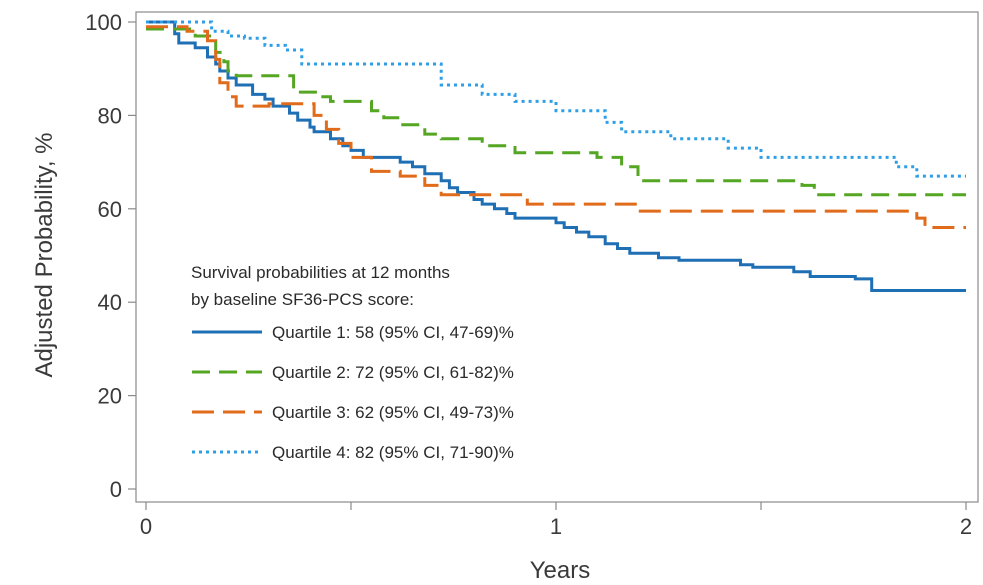 The height and width of the screenshot is (585, 983). Describe the element at coordinates (110, 115) in the screenshot. I see `y-tick-label: 80` at that location.